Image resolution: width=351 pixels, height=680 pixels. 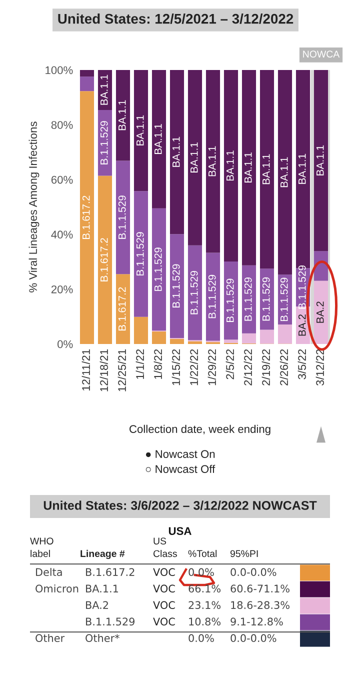 I want to click on x-tick-label: 1/22/22, so click(x=194, y=367).